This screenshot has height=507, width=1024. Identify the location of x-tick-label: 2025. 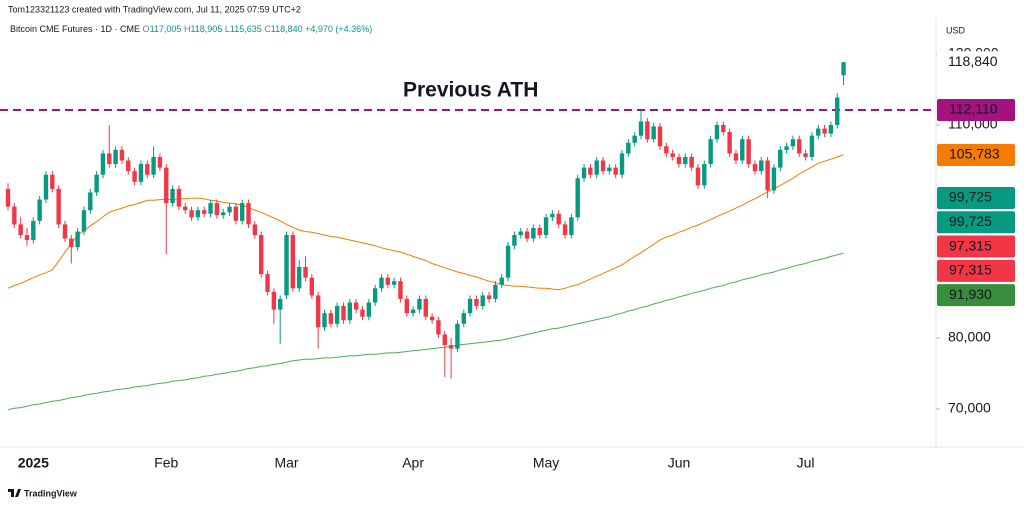
(33, 463).